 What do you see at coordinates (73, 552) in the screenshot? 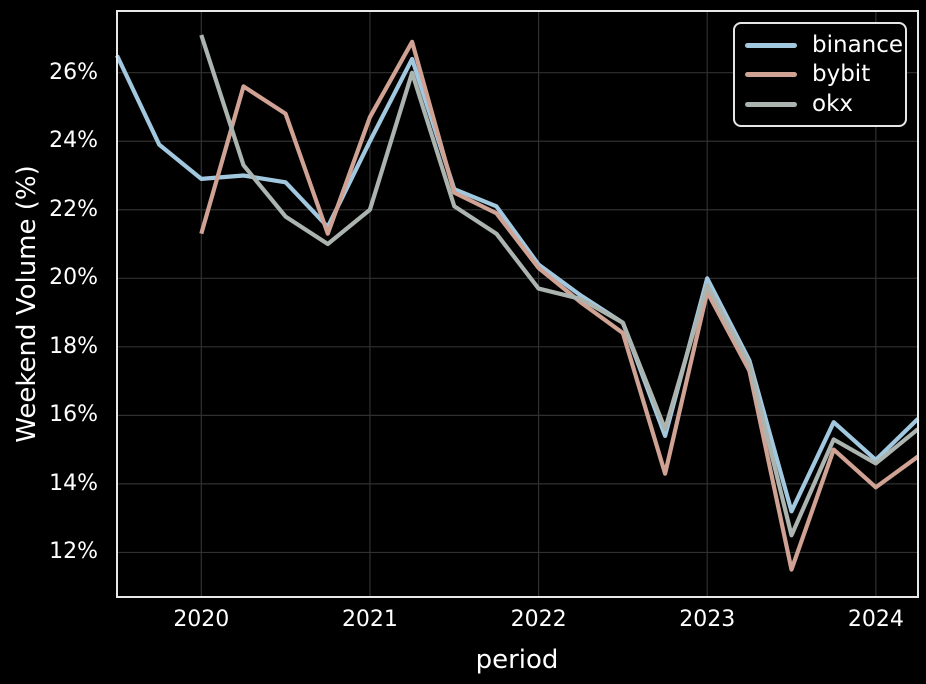
I see `ytick-label-12%: 12%` at bounding box center [73, 552].